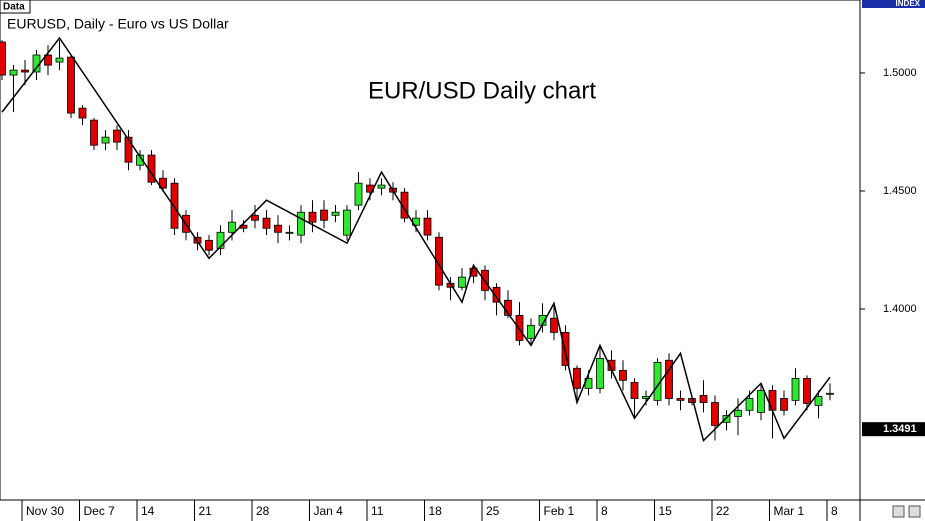 The height and width of the screenshot is (521, 925). What do you see at coordinates (100, 511) in the screenshot?
I see `x-tick-label: Dec 7` at bounding box center [100, 511].